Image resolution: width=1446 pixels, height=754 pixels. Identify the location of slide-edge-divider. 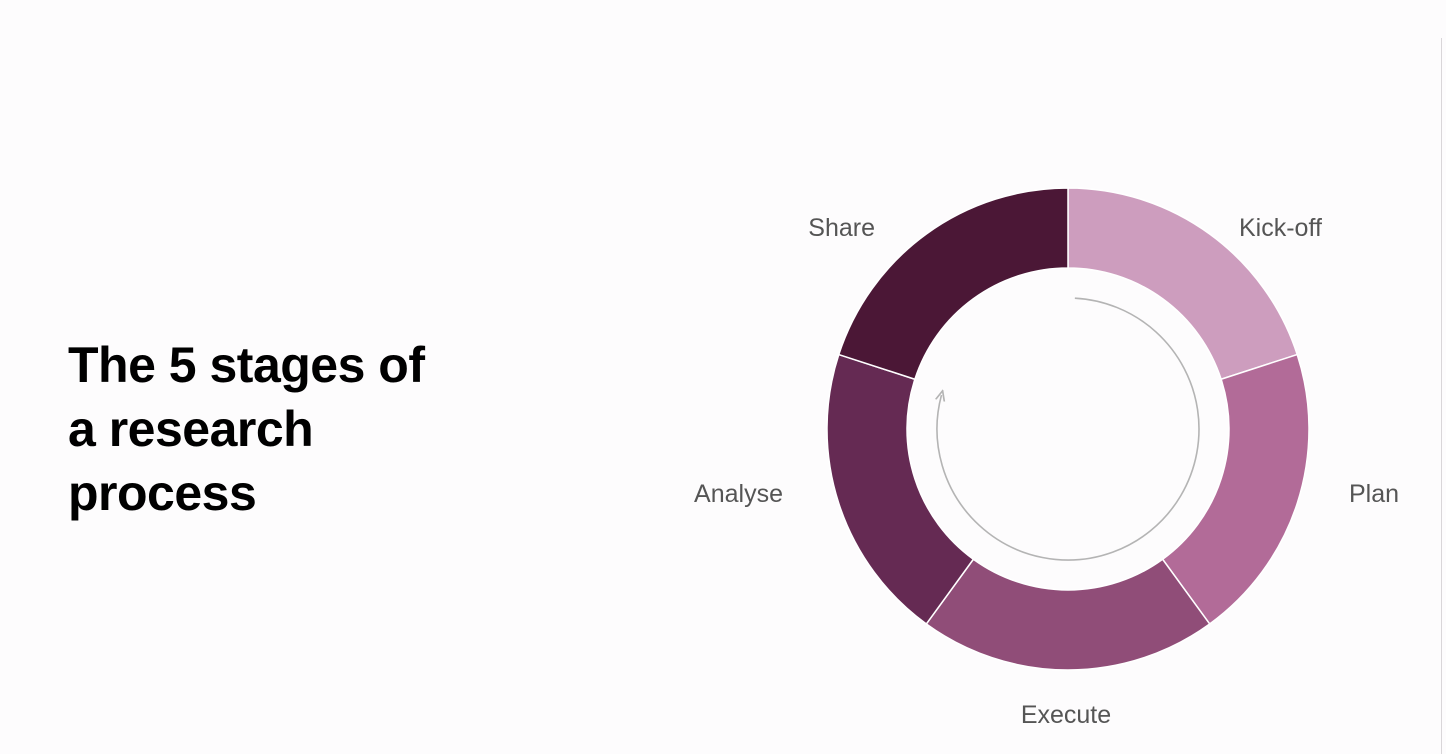
(1441, 396).